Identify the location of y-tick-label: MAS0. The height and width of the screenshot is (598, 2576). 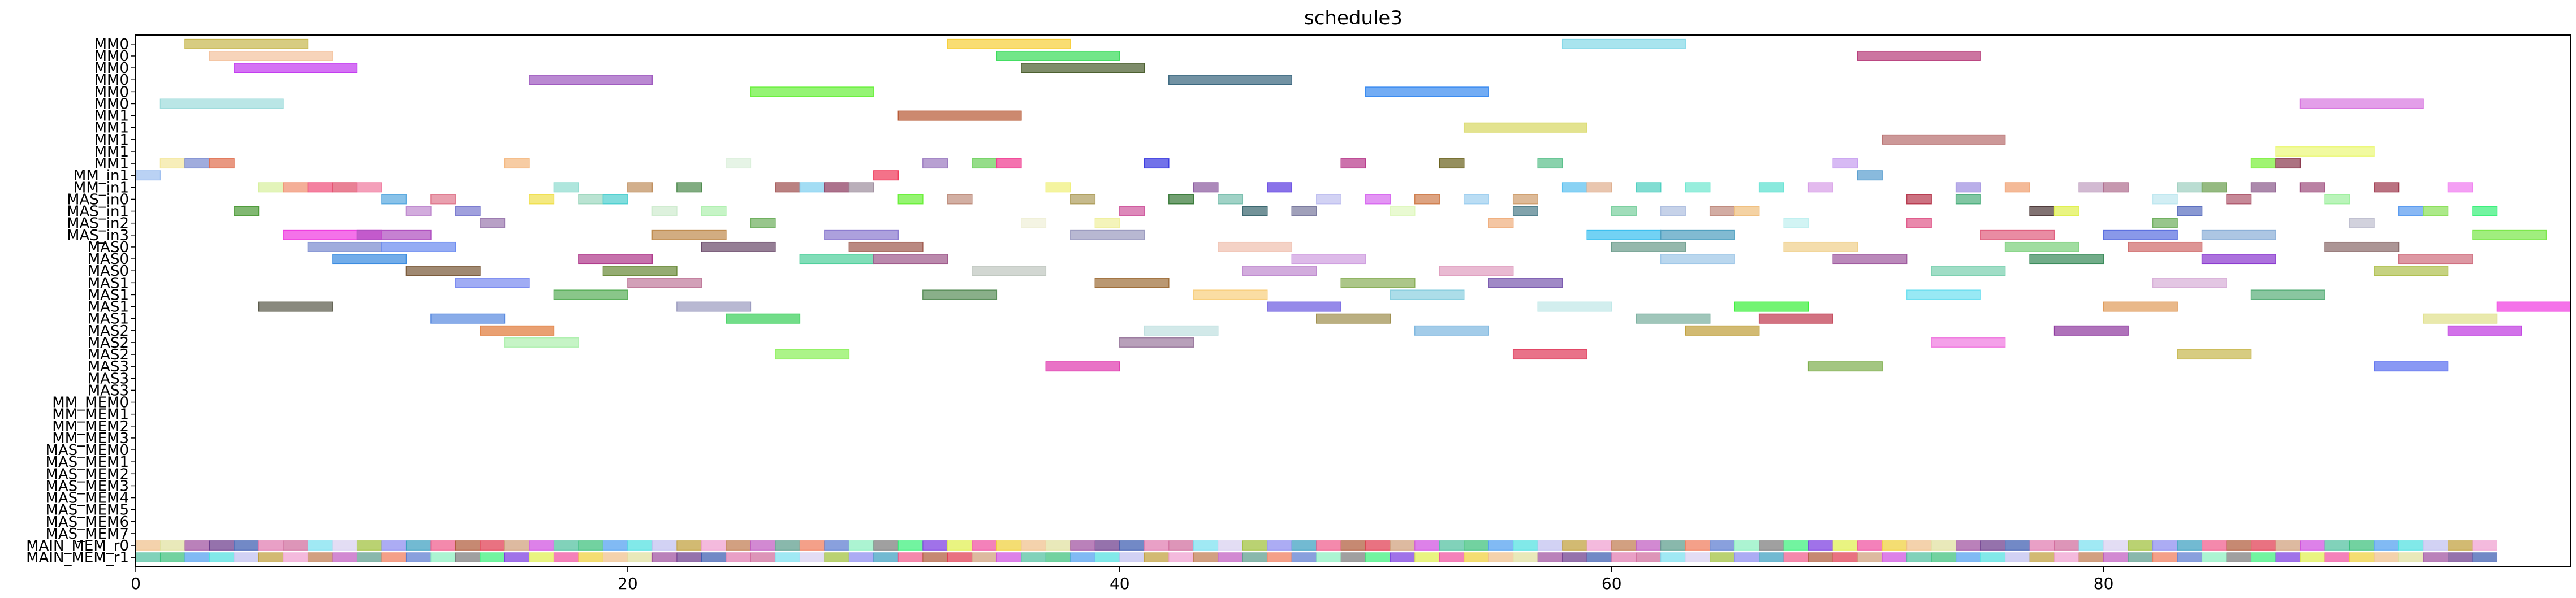
(109, 247).